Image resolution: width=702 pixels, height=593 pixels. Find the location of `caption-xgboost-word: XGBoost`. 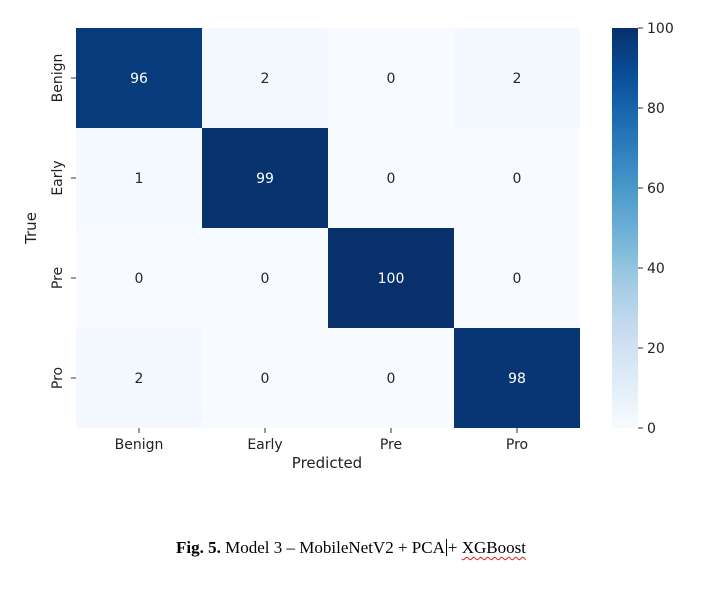

caption-xgboost-word: XGBoost is located at coordinates (493, 547).